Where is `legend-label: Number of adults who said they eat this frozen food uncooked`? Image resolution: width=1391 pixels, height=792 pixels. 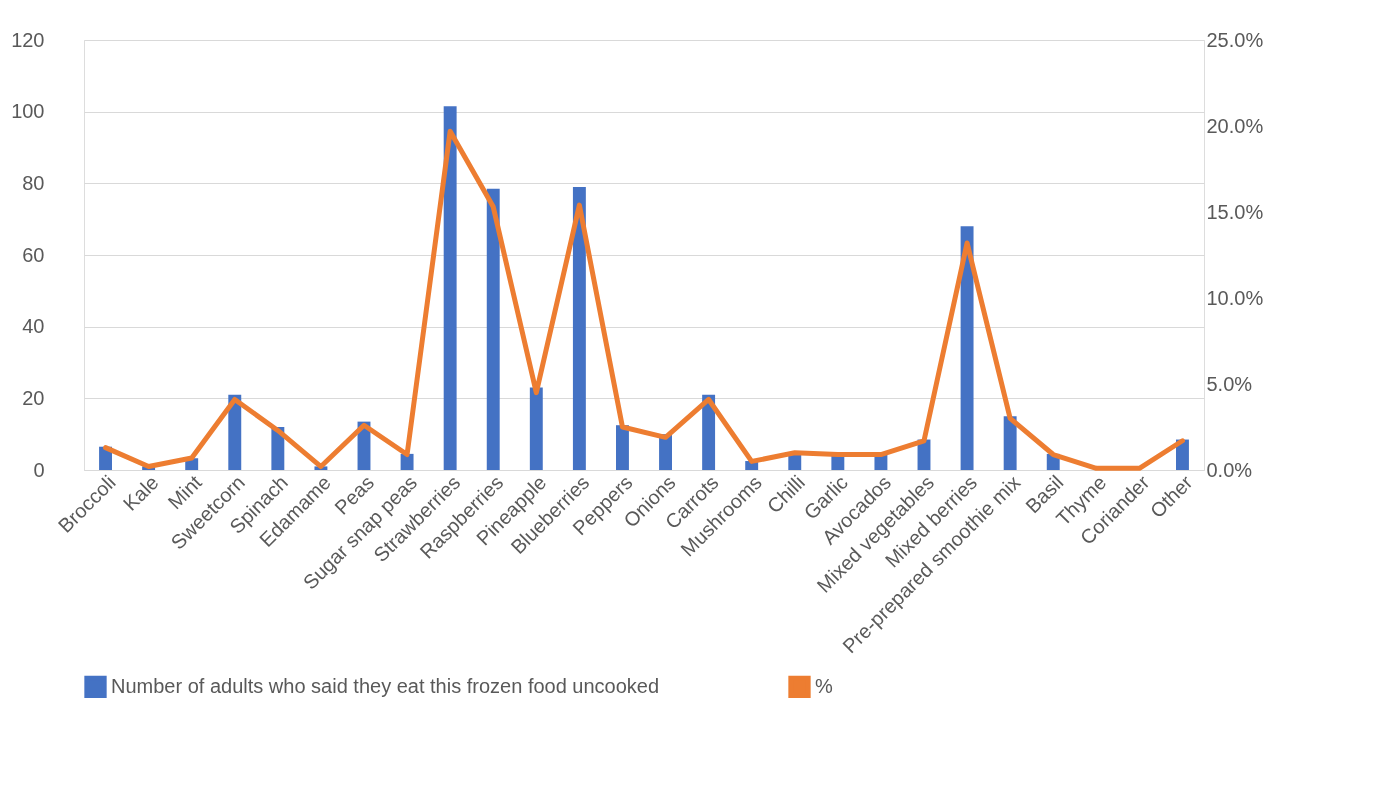
legend-label: Number of adults who said they eat this frozen food uncooked is located at coordinates (385, 685).